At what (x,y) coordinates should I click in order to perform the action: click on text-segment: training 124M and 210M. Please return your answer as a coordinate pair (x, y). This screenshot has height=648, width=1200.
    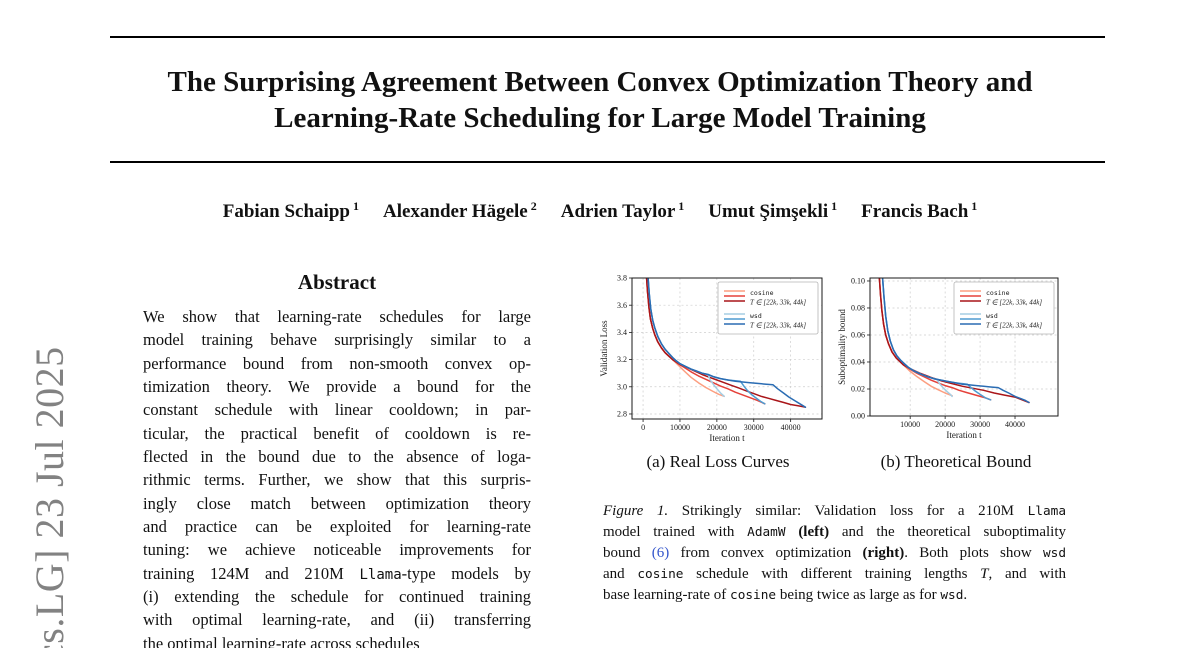
    Looking at the image, I should click on (251, 573).